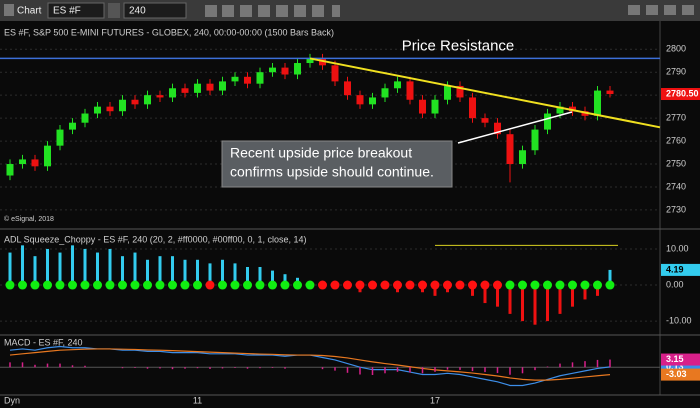 This screenshot has width=700, height=408. I want to click on share-icon, so click(336, 11).